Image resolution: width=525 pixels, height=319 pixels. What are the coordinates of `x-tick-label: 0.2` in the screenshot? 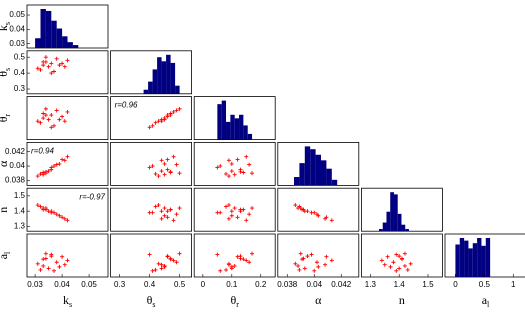 It's located at (261, 284).